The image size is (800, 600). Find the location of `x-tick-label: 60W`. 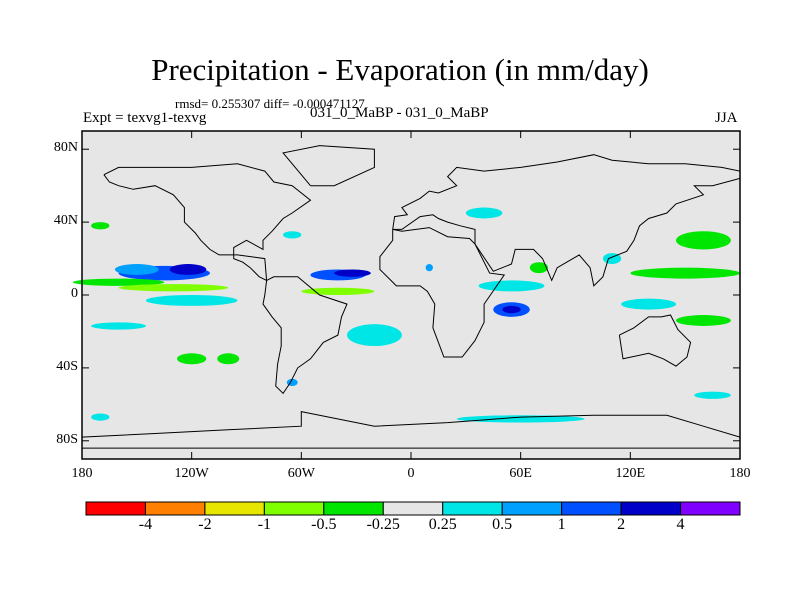

x-tick-label: 60W is located at coordinates (301, 473).